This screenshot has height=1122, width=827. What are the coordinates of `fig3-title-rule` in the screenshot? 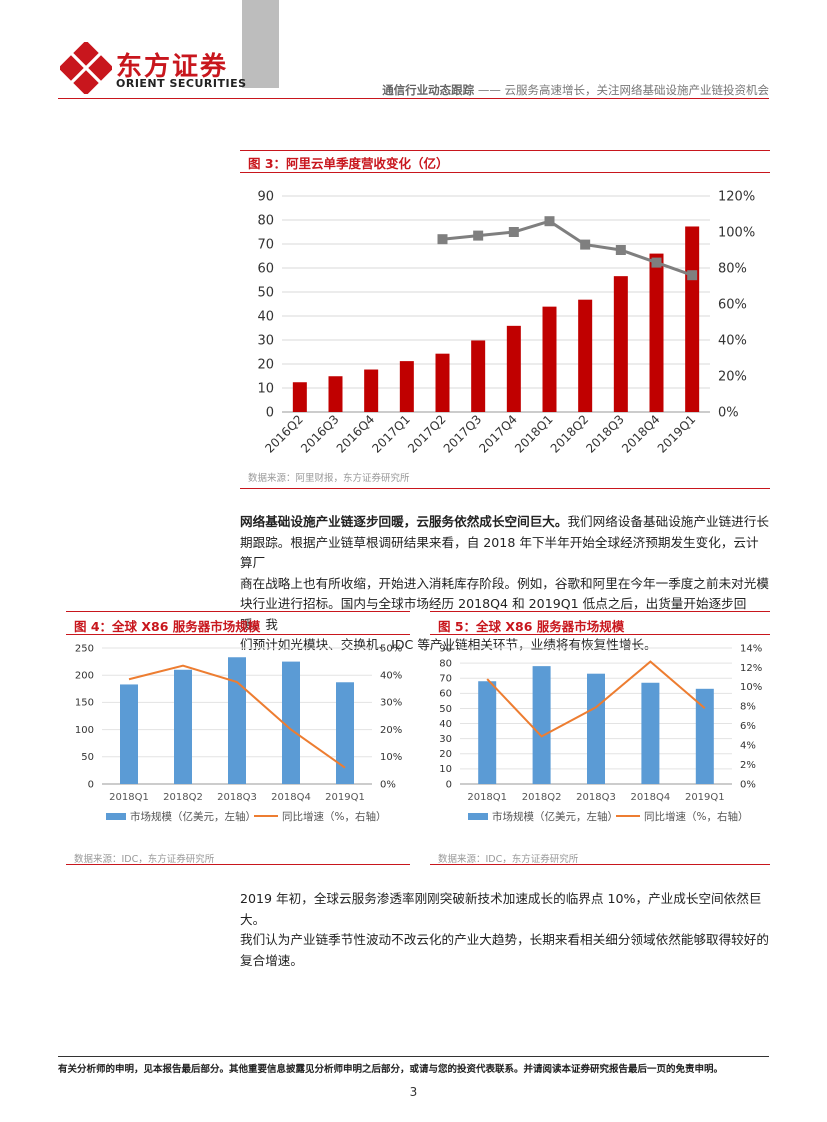 It's located at (505, 172).